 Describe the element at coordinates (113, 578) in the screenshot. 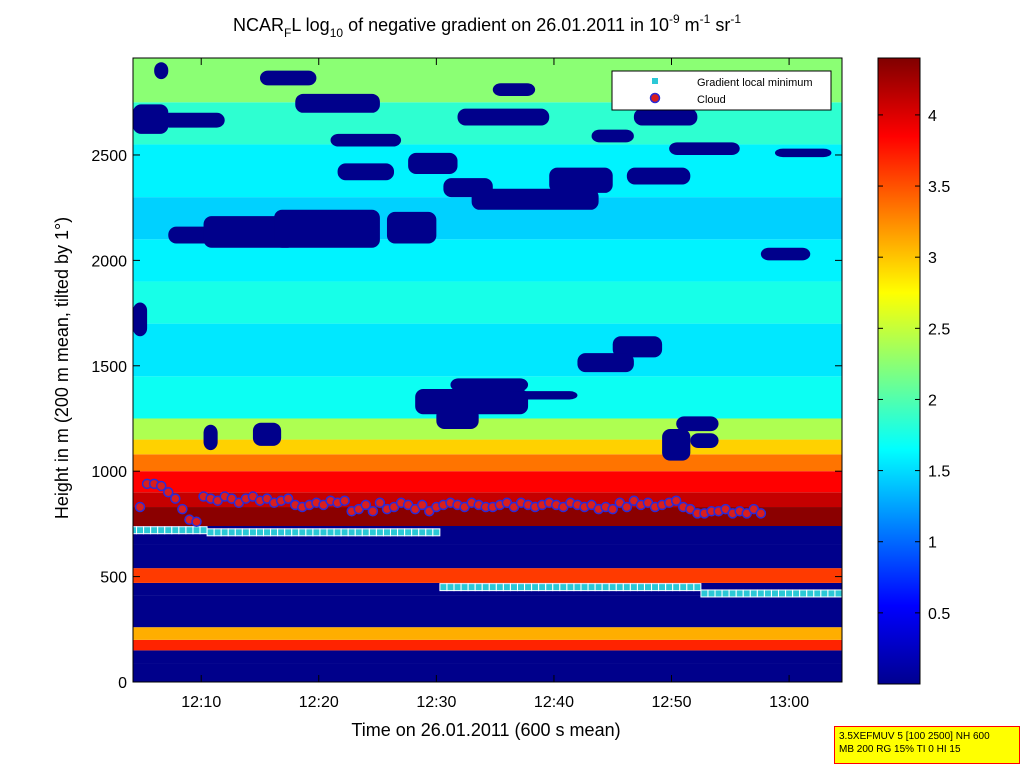

I see `y-tick-label: 500` at that location.